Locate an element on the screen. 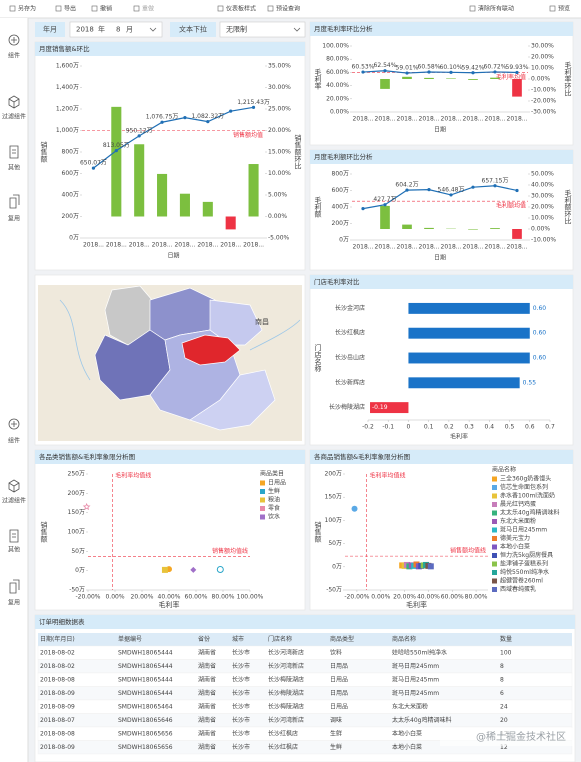  legend-label: 纯悦550ml纯净水 is located at coordinates (524, 572).